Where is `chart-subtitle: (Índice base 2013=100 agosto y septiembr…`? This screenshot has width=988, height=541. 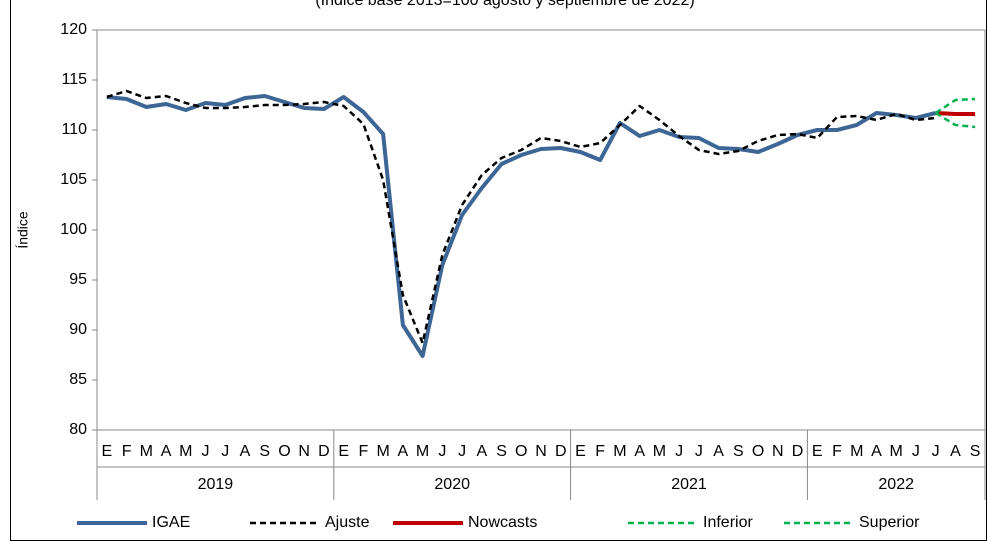 chart-subtitle: (Índice base 2013=100 agosto y septiembr… is located at coordinates (504, 4).